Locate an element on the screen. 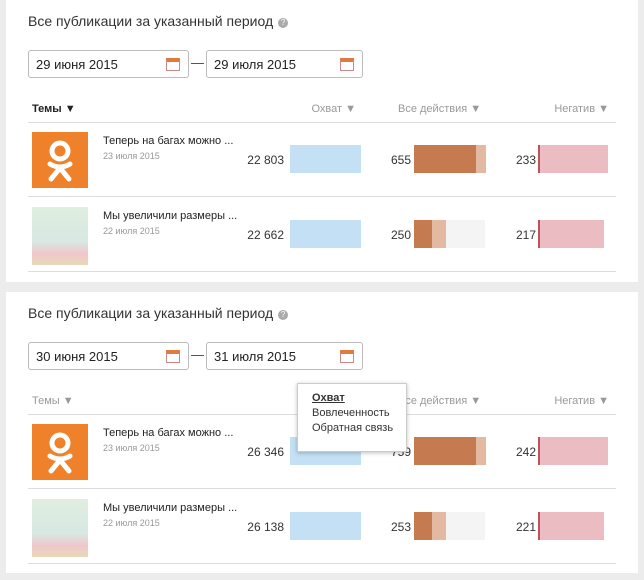 The width and height of the screenshot is (644, 580). negative-value: 217 is located at coordinates (525, 235).